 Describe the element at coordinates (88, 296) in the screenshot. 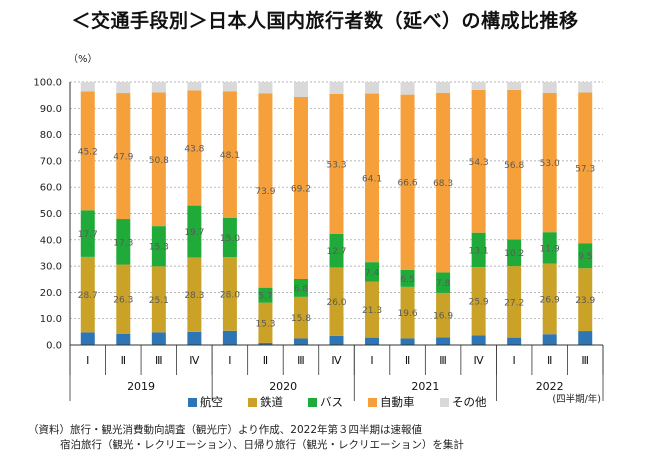

I see `data-label: 28.7` at that location.